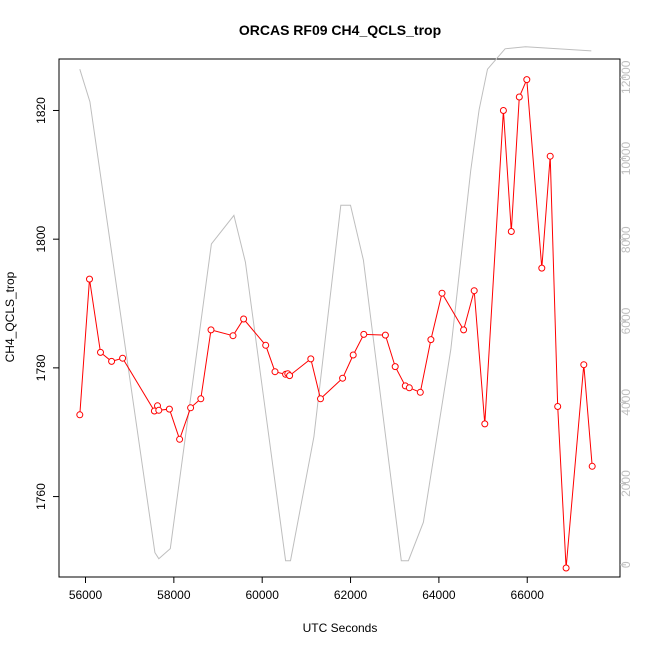  What do you see at coordinates (626, 77) in the screenshot?
I see `y2-tick-label: 12000` at bounding box center [626, 77].